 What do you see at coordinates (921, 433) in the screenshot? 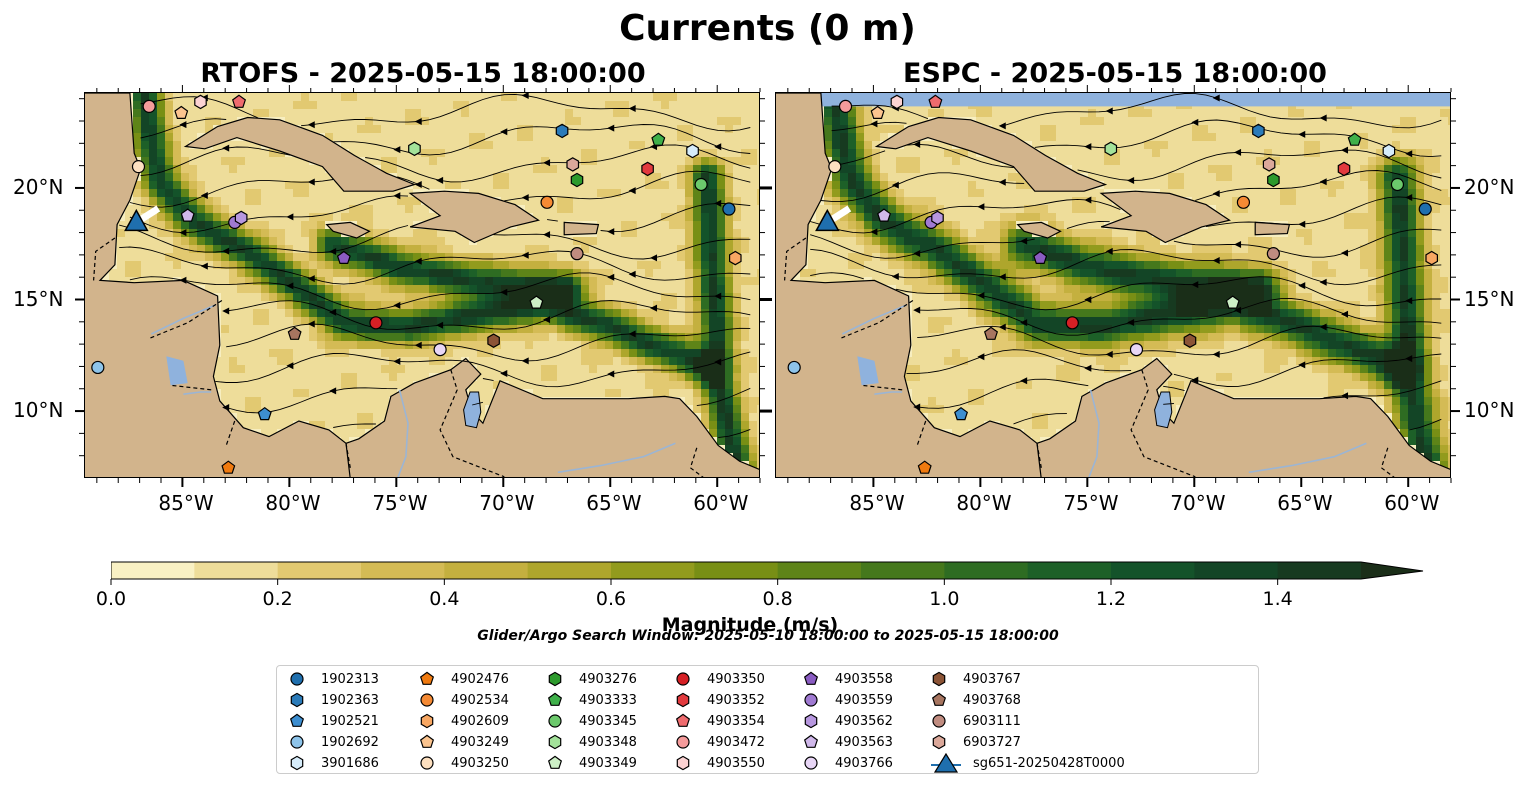
I see `country-border` at bounding box center [921, 433].